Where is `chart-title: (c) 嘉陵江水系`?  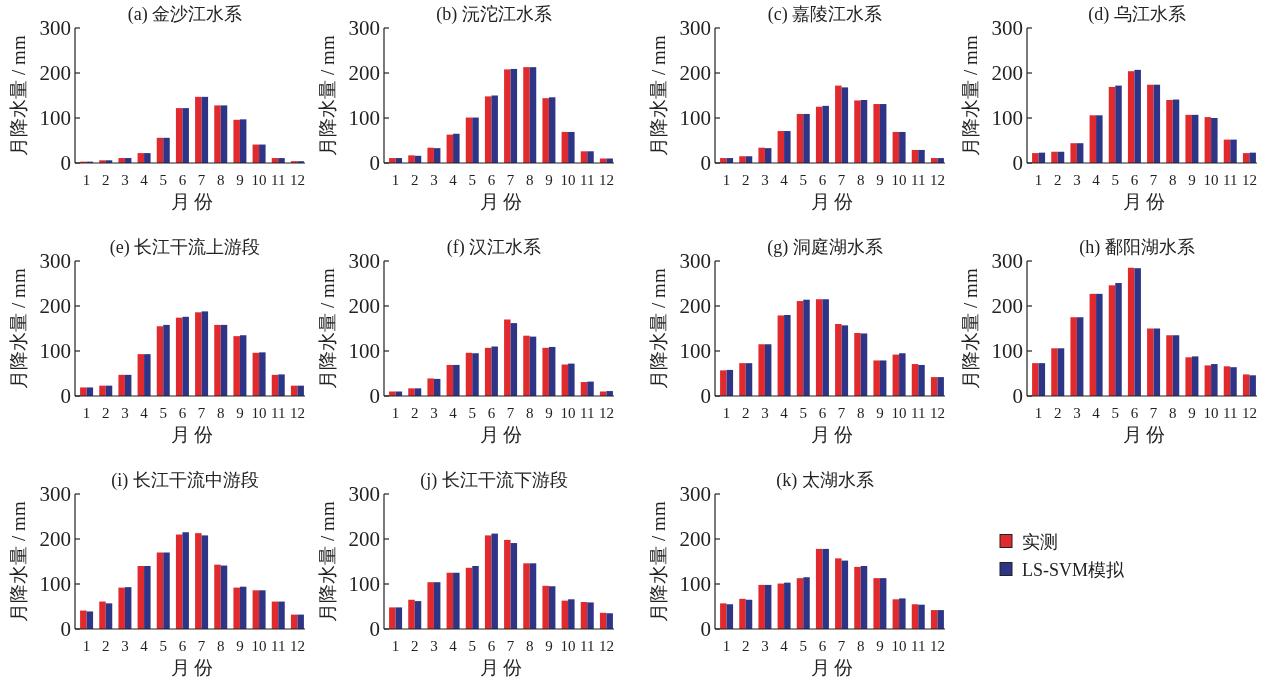
chart-title: (c) 嘉陵江水系 is located at coordinates (825, 14).